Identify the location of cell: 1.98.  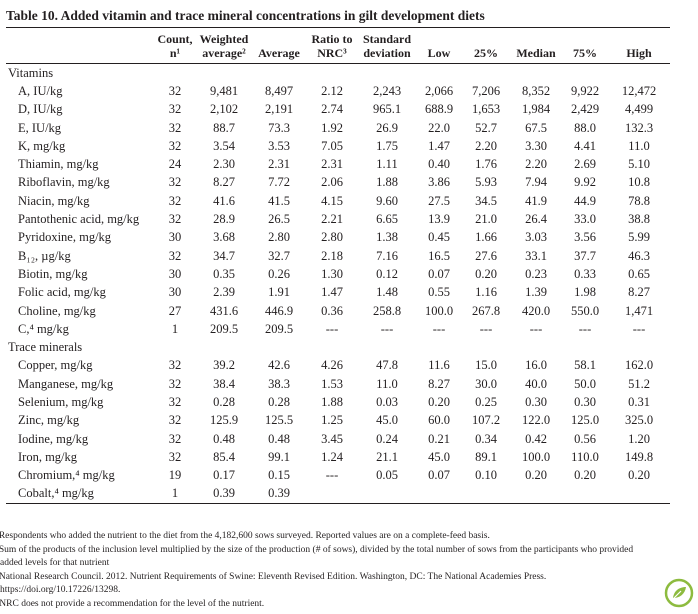
(585, 292).